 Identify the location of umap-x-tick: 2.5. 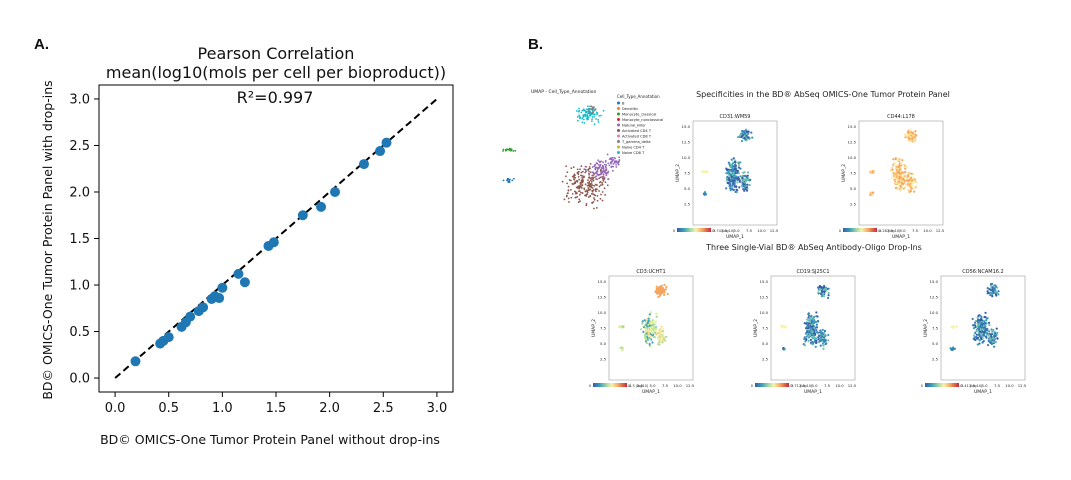
(640, 385).